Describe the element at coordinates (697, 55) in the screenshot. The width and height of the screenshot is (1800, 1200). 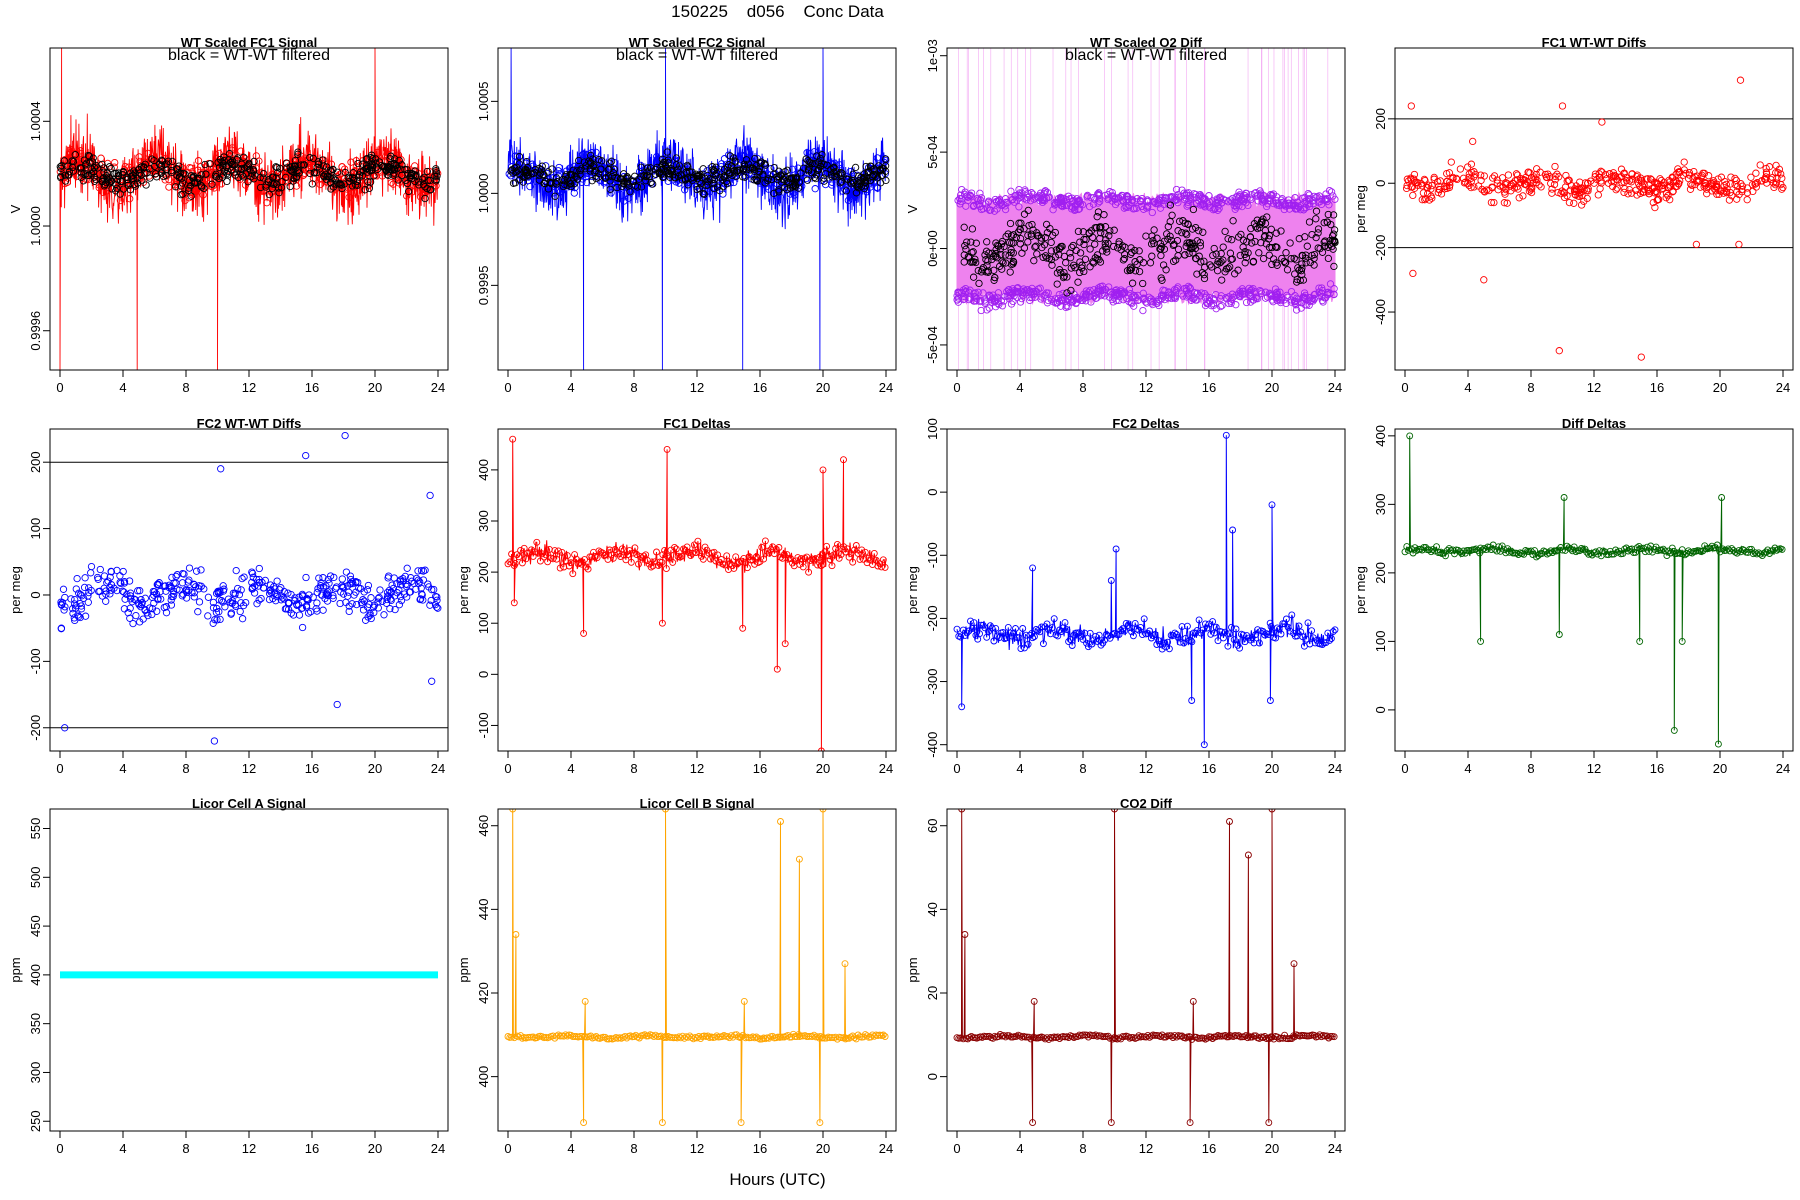
I see `chart-annotation: black = WT-WT filtered` at that location.